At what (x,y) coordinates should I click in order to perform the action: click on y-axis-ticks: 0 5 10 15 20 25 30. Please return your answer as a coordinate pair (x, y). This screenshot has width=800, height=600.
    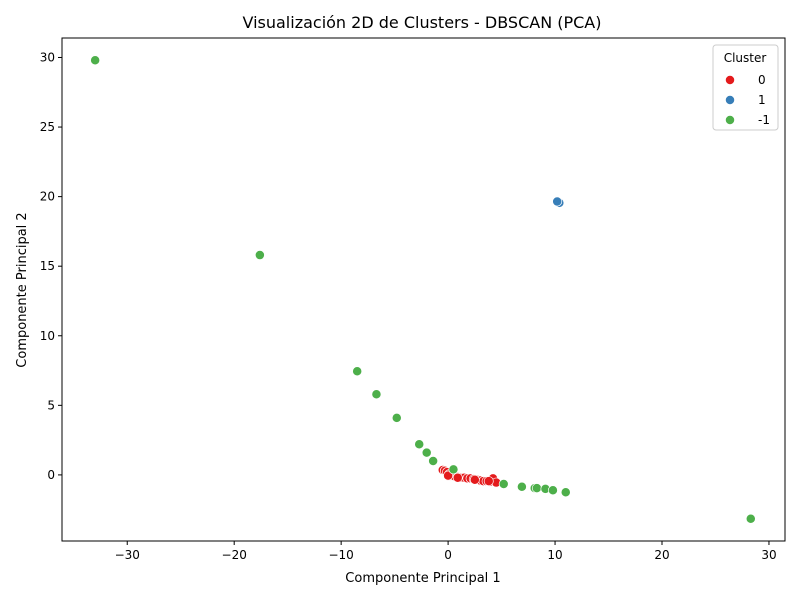
    Looking at the image, I should click on (51, 266).